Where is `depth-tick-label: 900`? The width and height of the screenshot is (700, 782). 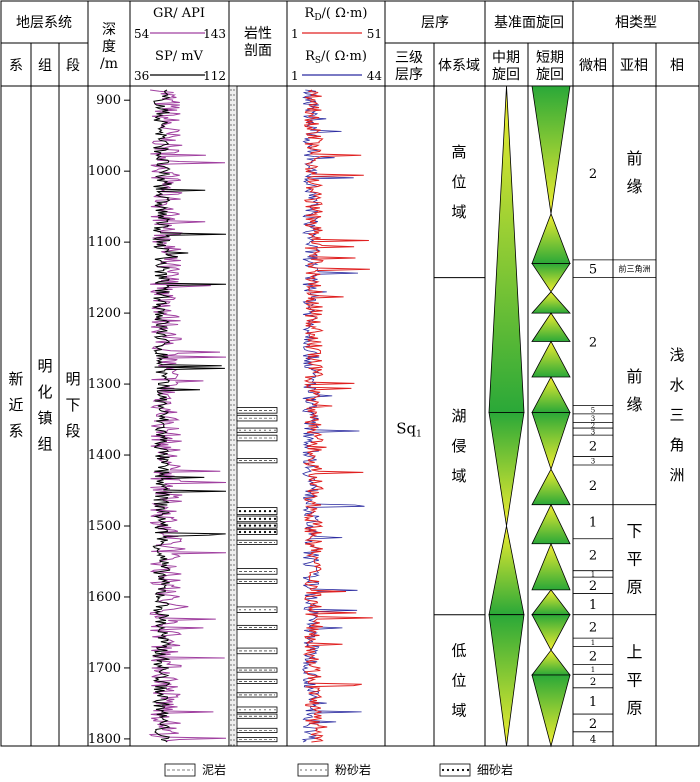 depth-tick-label: 900 is located at coordinates (108, 100).